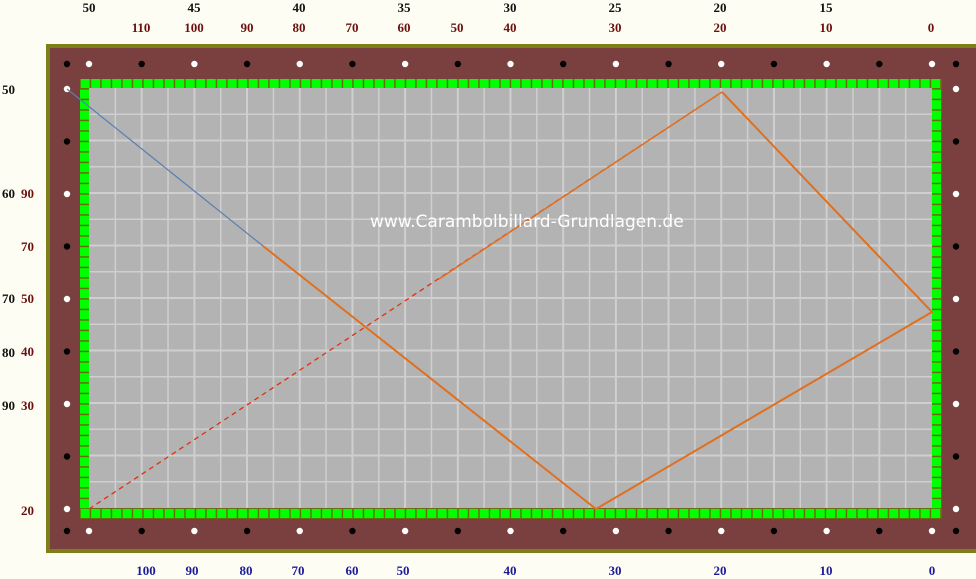 This screenshot has height=579, width=976. Describe the element at coordinates (8, 89) in the screenshot. I see `left-scale-label: 50` at that location.